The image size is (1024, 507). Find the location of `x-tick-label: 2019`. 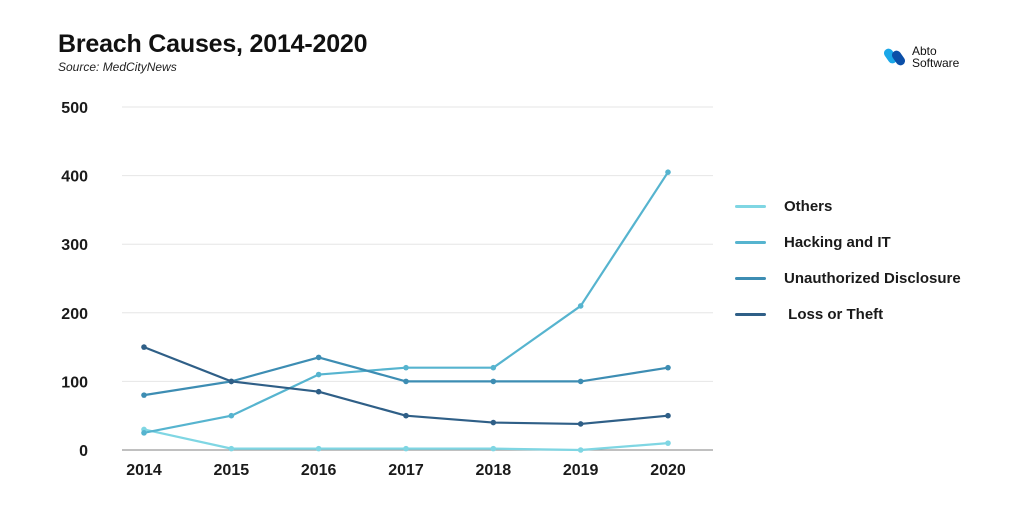

x-tick-label: 2019 is located at coordinates (581, 470).